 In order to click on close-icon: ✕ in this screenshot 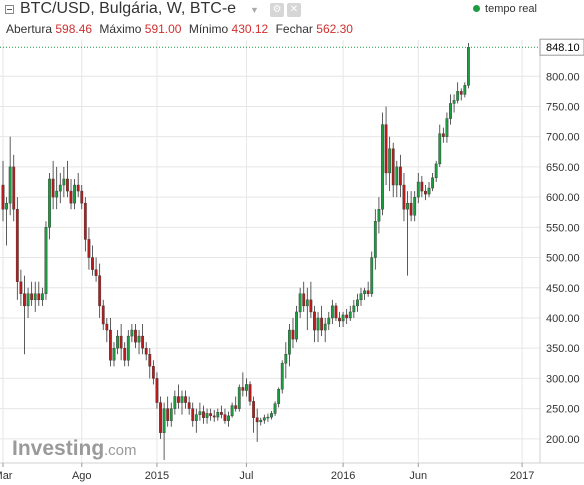, I will do `click(294, 10)`.